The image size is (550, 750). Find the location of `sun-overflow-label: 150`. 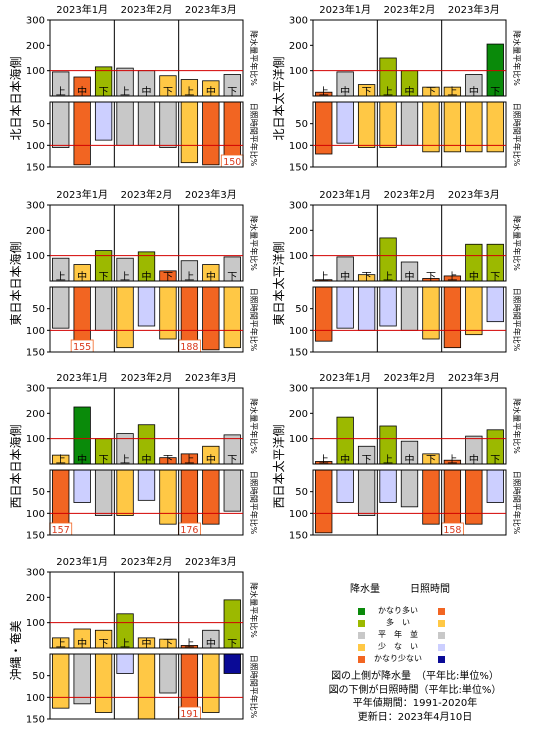

sun-overflow-label: 150 is located at coordinates (232, 162).